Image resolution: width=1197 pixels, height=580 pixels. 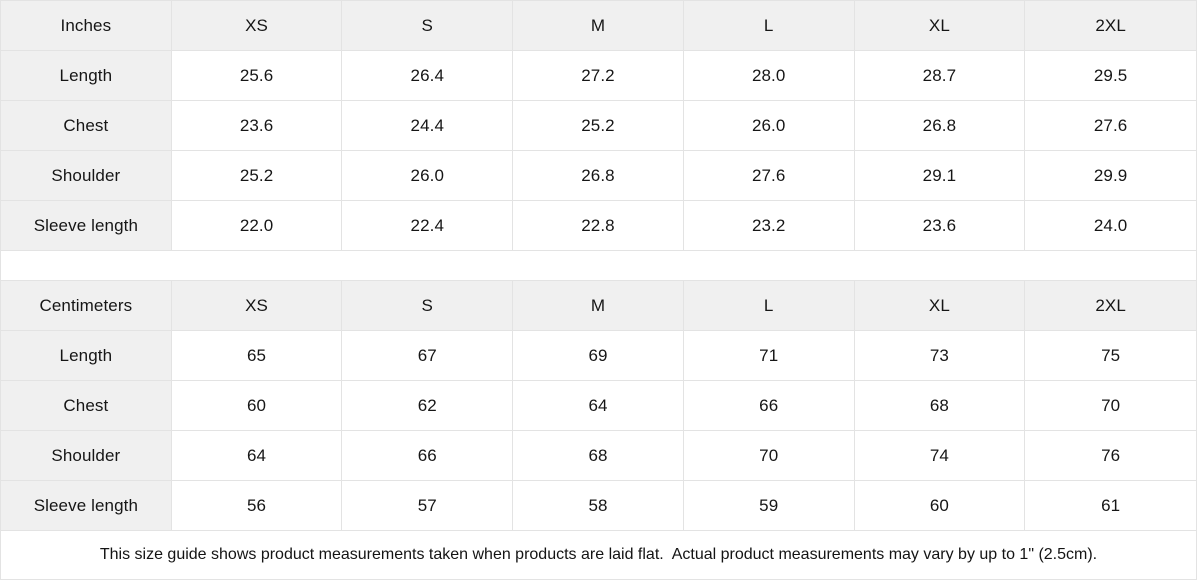 I want to click on value-cell: 22.4, so click(x=428, y=226).